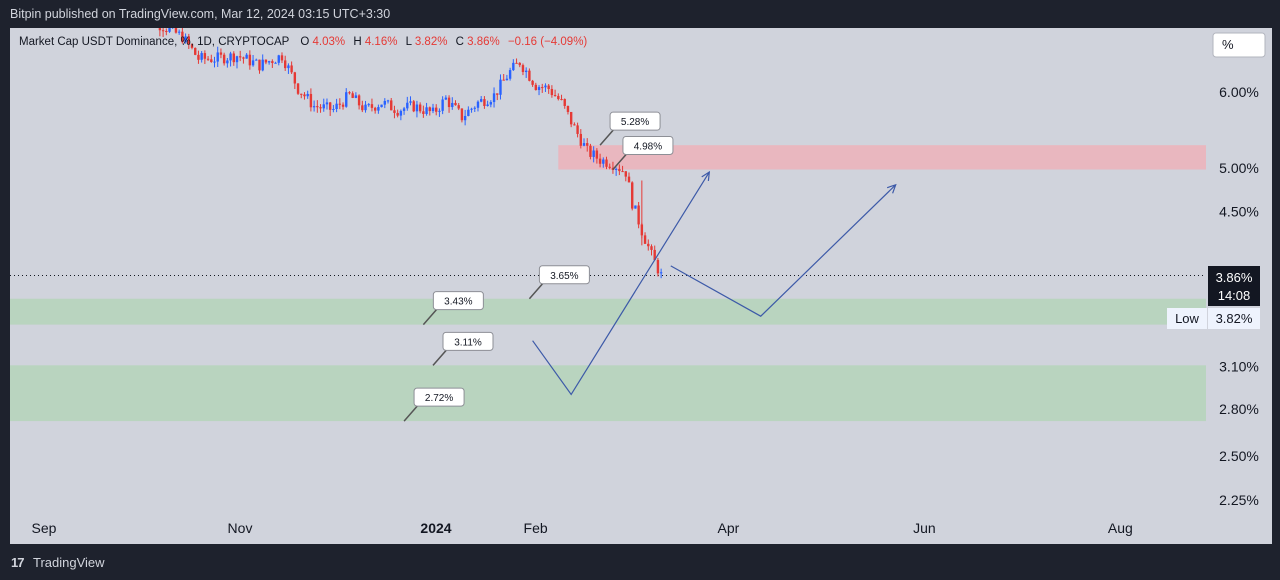  What do you see at coordinates (458, 302) in the screenshot?
I see `callout-label: 3.43%` at bounding box center [458, 302].